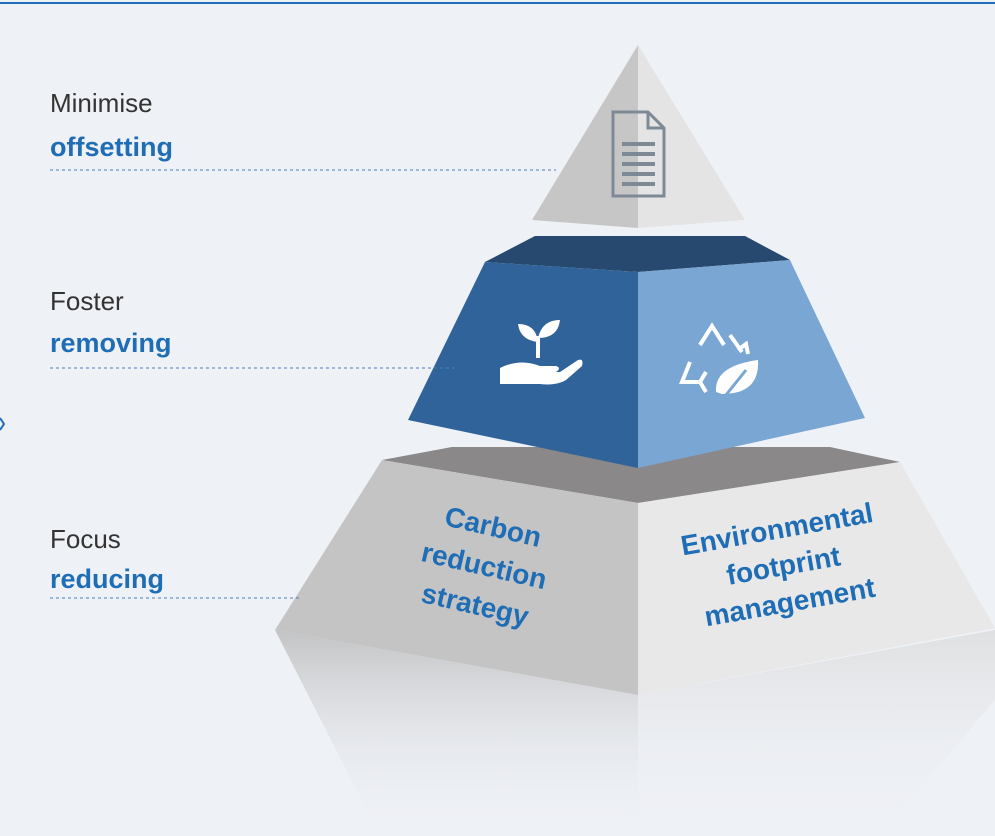 The width and height of the screenshot is (995, 836). What do you see at coordinates (101, 103) in the screenshot?
I see `level-verb: Minimise` at bounding box center [101, 103].